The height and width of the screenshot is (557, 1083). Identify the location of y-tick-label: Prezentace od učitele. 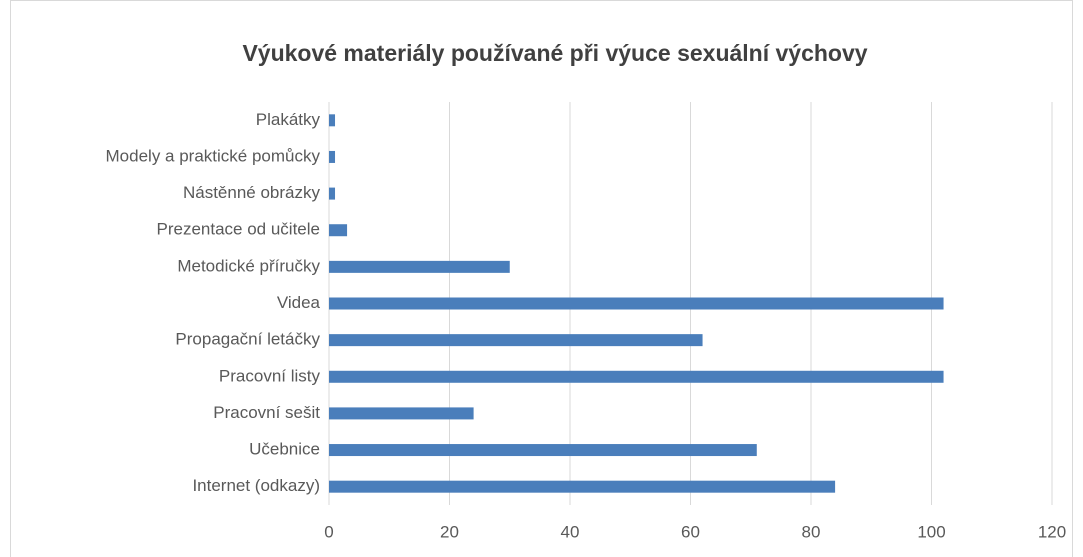
(239, 229).